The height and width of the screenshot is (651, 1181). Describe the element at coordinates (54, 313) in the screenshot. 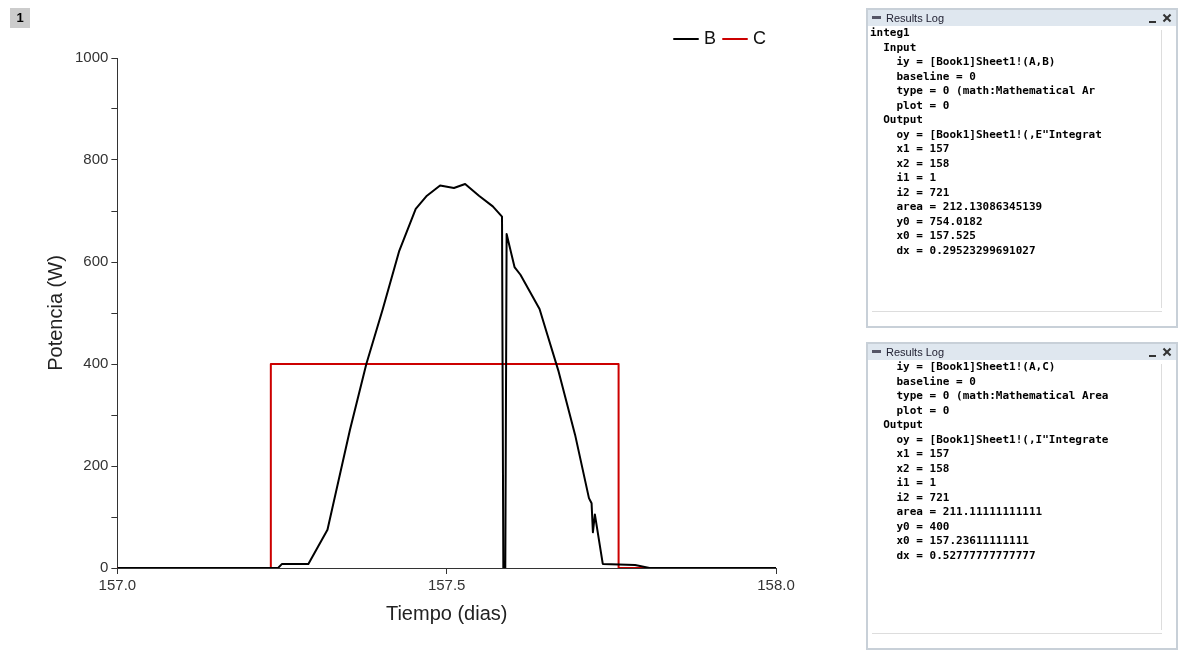

I see `y-axis-title: Potencia (W)` at that location.